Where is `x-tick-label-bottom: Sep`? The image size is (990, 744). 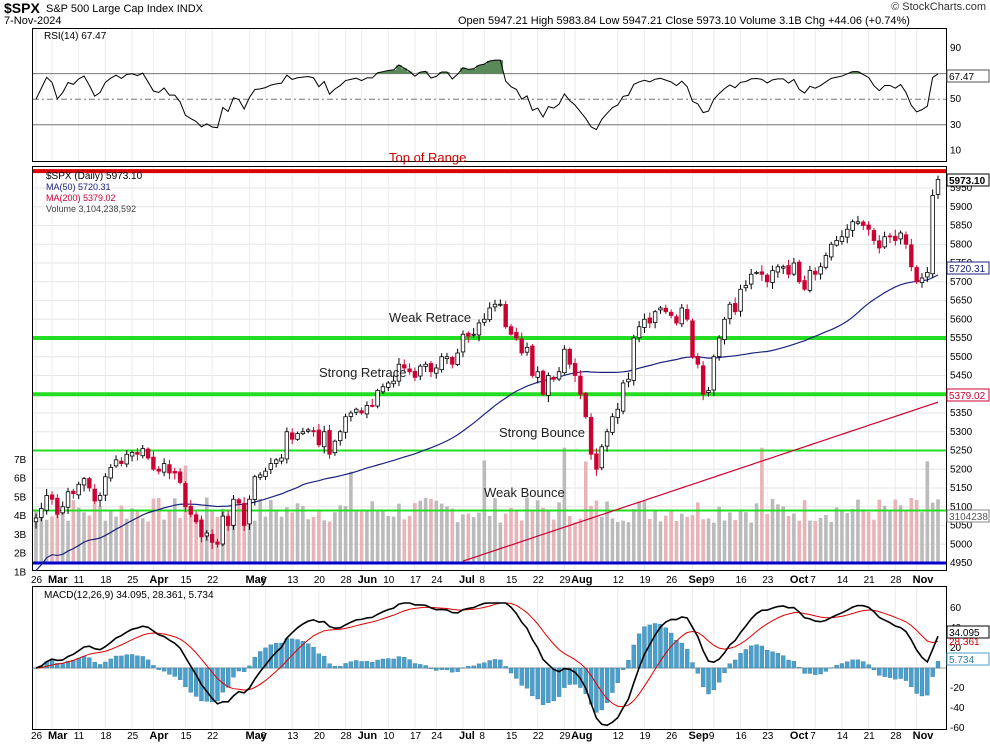 x-tick-label-bottom: Sep is located at coordinates (698, 736).